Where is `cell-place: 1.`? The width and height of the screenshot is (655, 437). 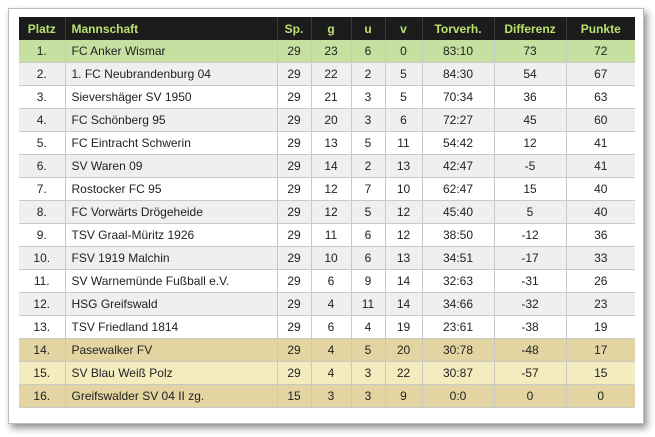 cell-place: 1. is located at coordinates (42, 51).